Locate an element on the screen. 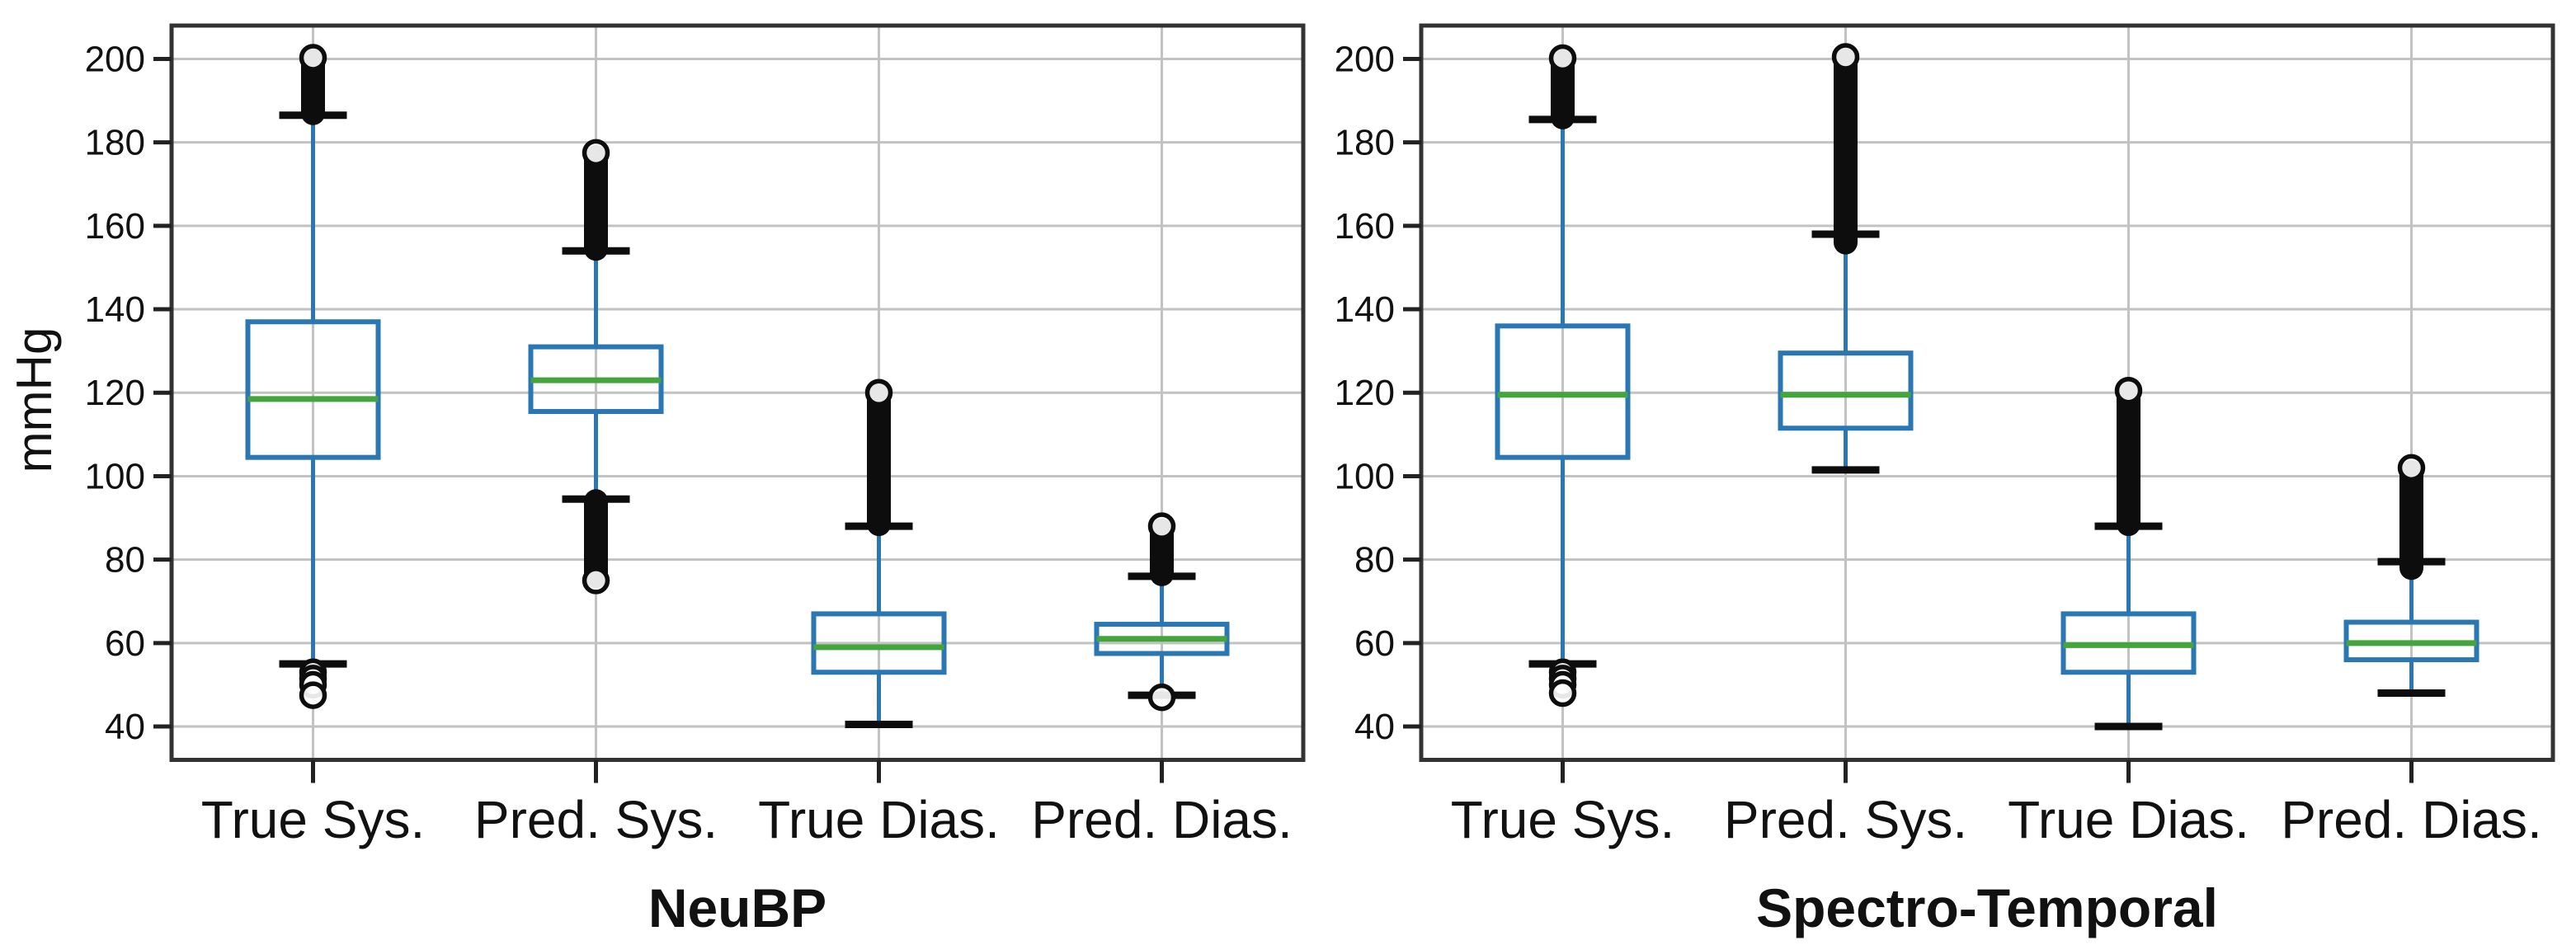  plot-title-spectro-temporal: Spectro-Temporal is located at coordinates (1987, 907).